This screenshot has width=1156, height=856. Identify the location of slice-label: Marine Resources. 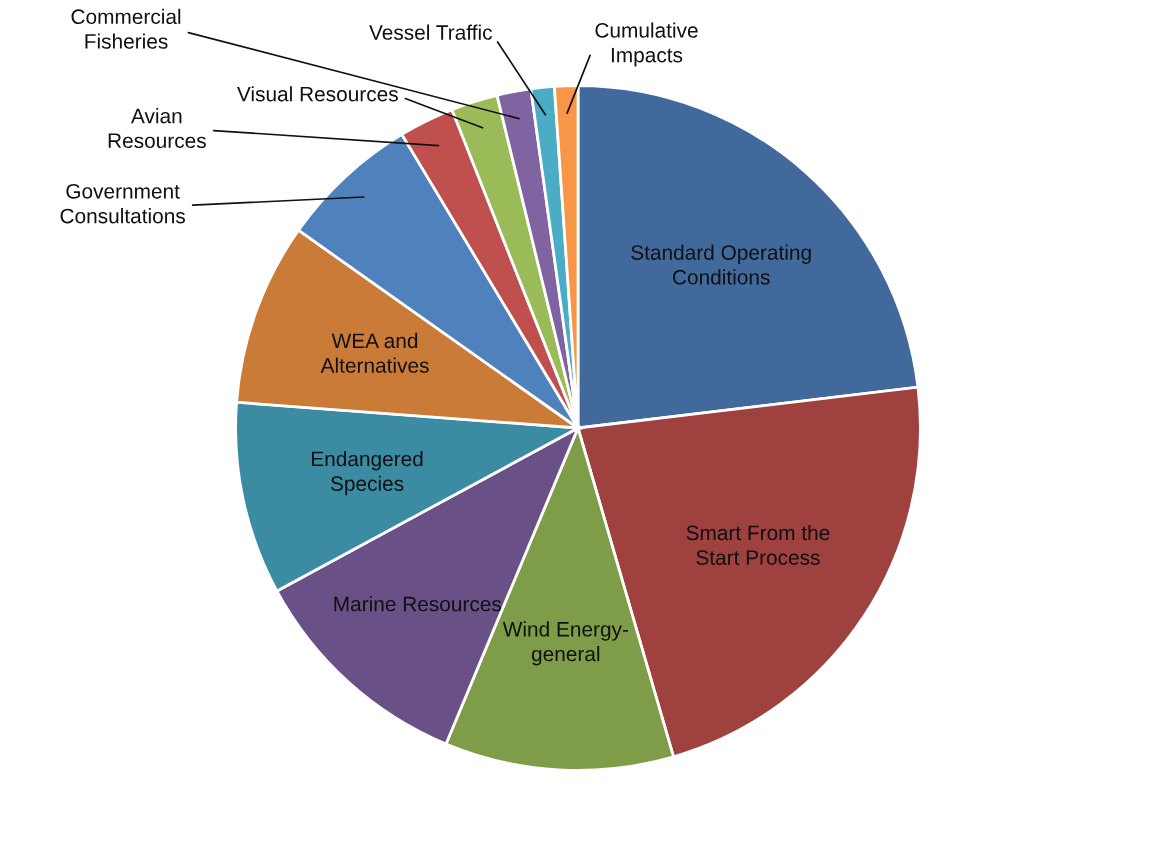
(418, 604).